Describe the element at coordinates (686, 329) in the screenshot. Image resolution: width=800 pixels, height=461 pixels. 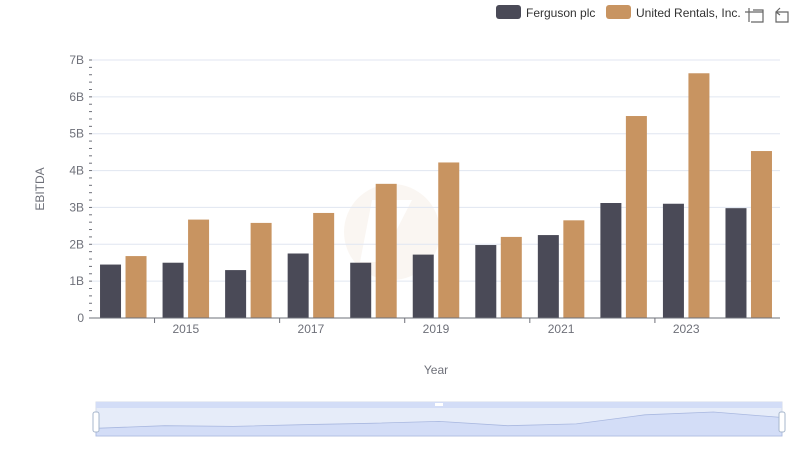
I see `x-tick-label: 2023` at that location.